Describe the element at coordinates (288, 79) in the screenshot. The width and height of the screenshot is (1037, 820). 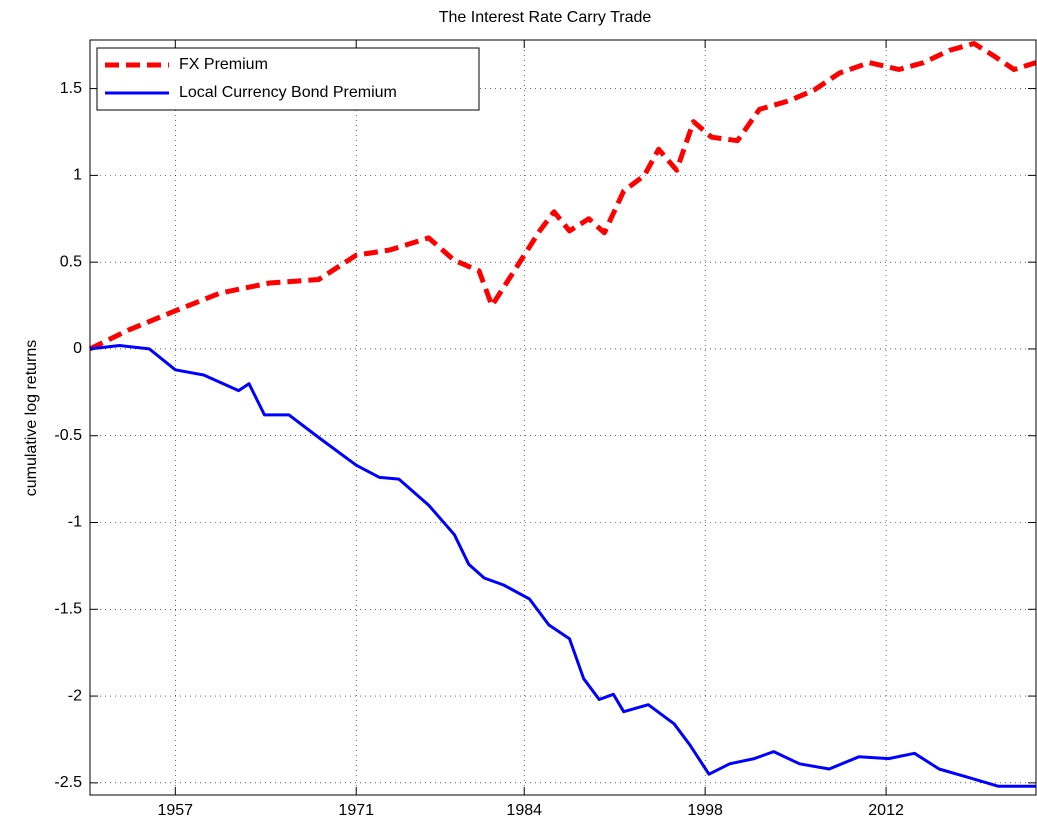
I see `legend-box` at that location.